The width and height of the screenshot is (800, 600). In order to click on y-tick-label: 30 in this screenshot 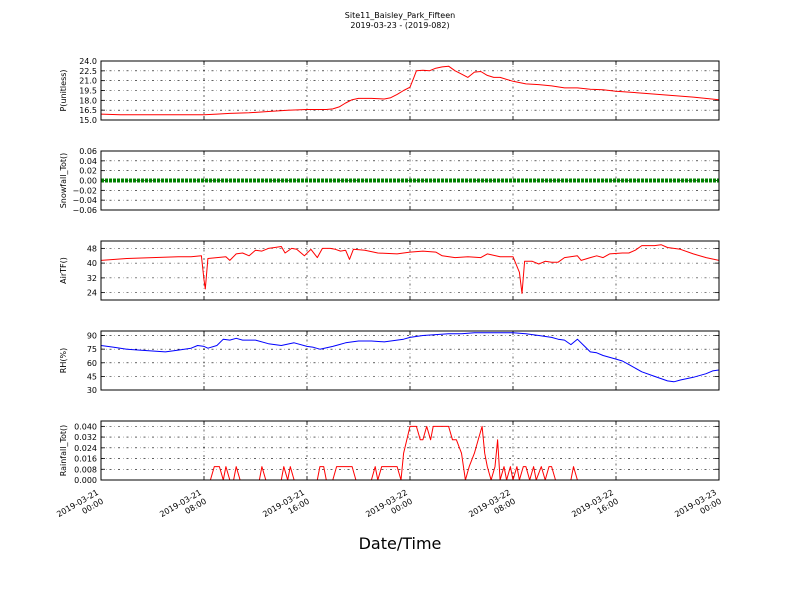, I will do `click(92, 390)`.